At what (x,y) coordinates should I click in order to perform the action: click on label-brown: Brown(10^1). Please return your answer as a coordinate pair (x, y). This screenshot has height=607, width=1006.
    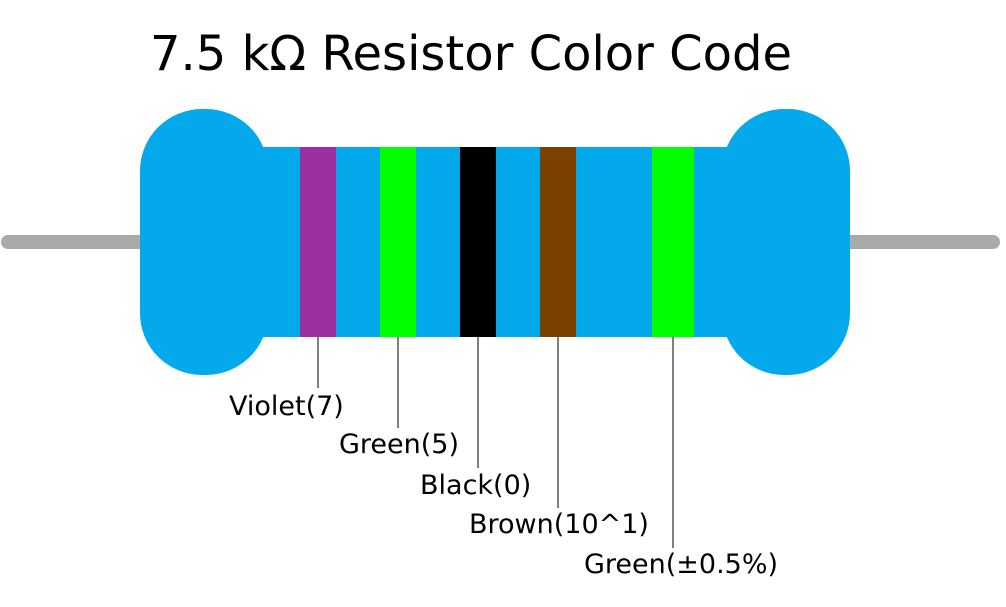
    Looking at the image, I should click on (559, 524).